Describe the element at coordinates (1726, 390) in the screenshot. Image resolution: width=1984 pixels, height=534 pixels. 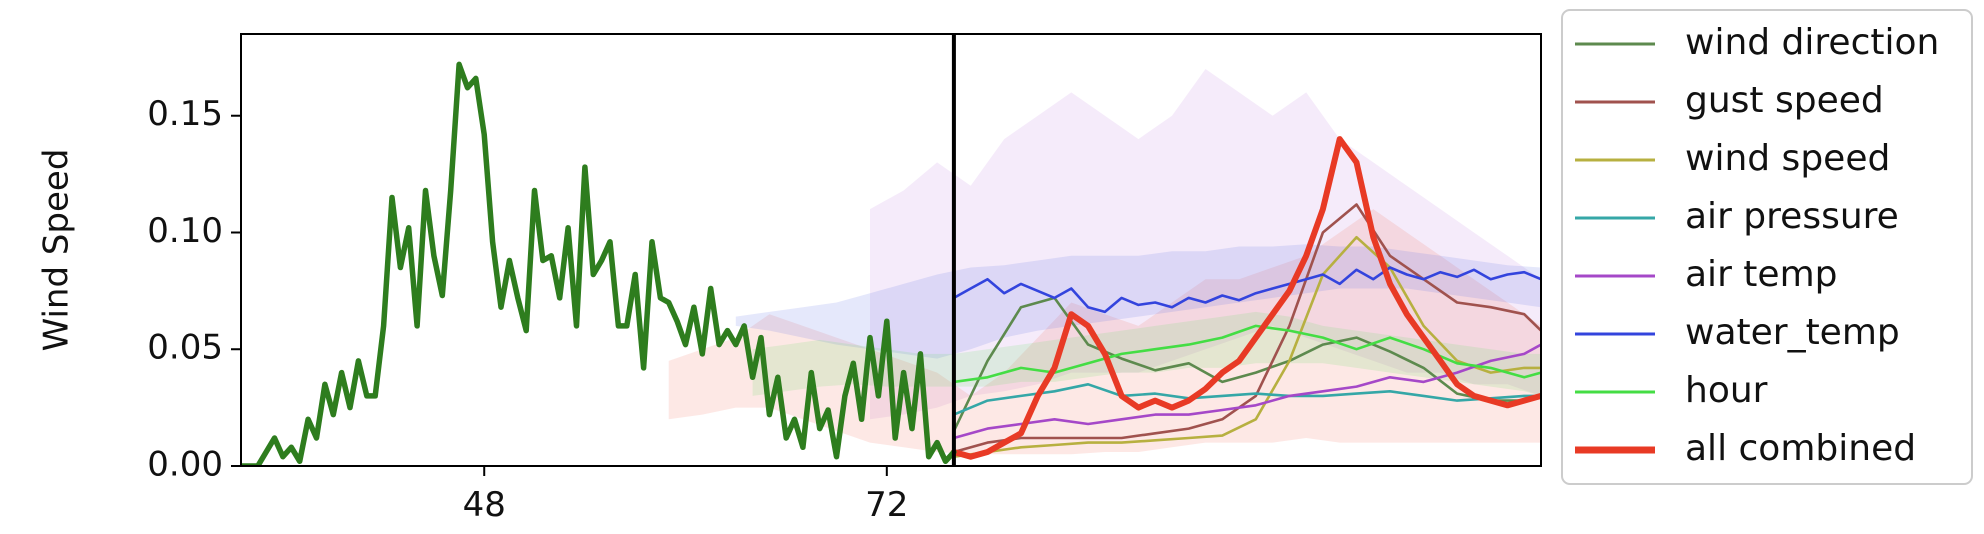
I see `legend-label-hour: hour` at that location.